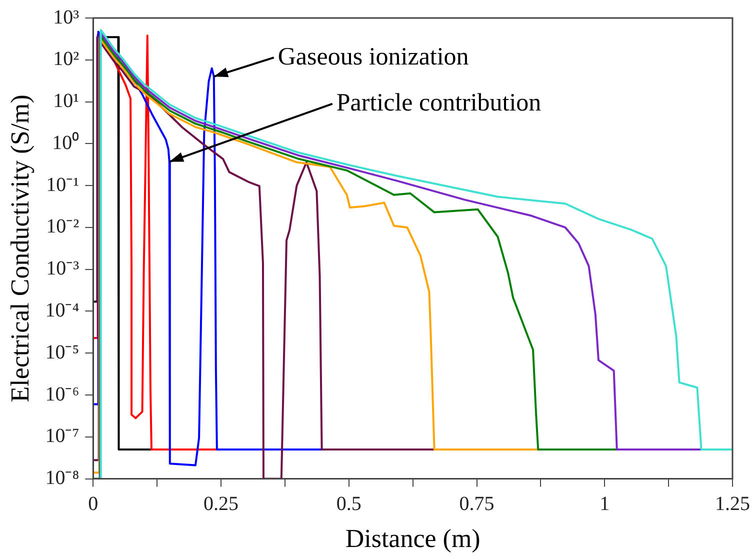 This screenshot has width=756, height=558. Describe the element at coordinates (63, 227) in the screenshot. I see `y-tick-label: 10⁻²` at that location.